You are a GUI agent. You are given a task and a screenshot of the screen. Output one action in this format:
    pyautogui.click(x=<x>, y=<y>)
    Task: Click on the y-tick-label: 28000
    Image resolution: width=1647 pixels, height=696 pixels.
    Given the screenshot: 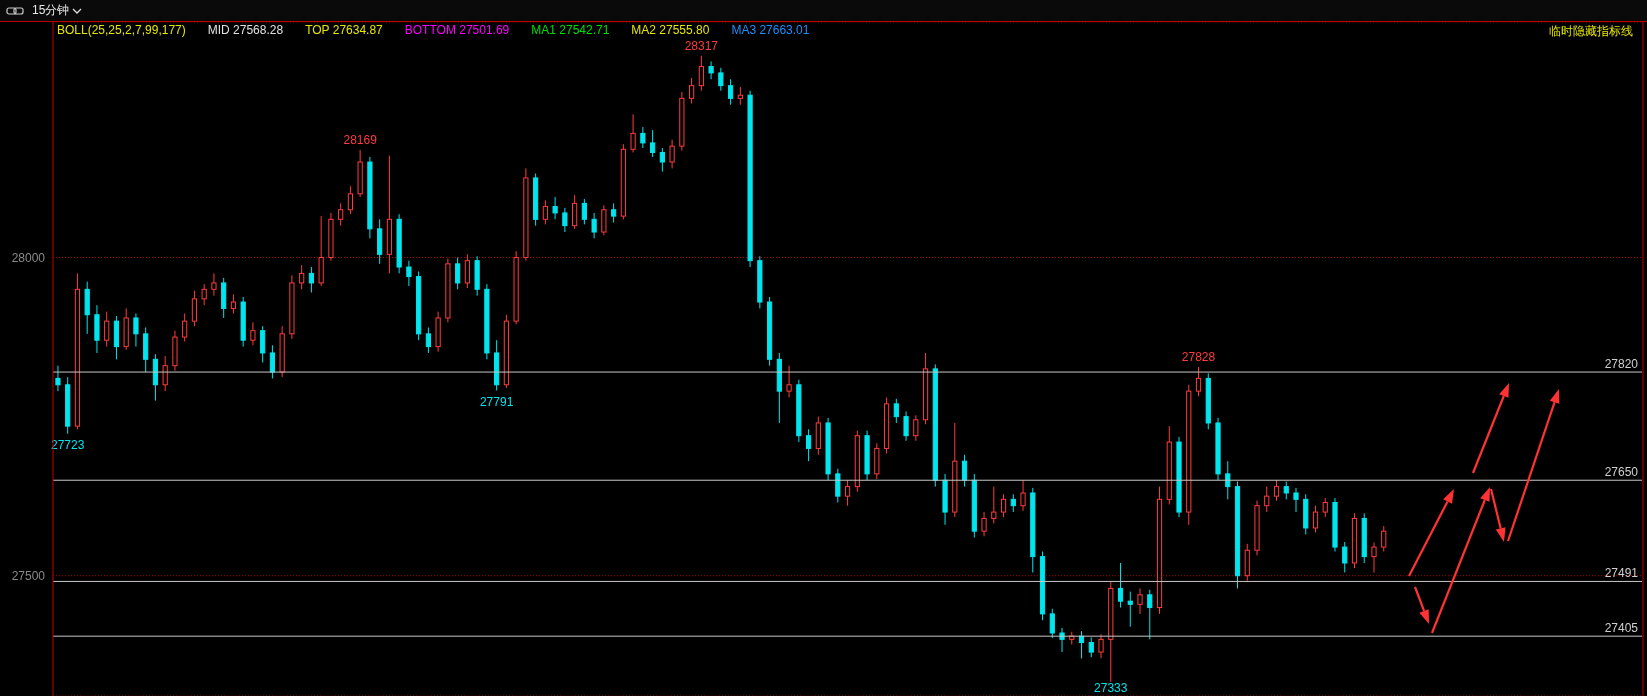 What is the action you would take?
    pyautogui.click(x=28, y=257)
    